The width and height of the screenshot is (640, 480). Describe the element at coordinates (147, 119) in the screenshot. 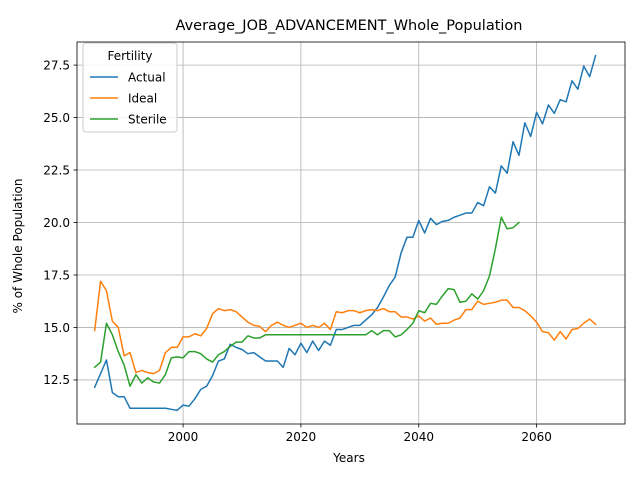

I see `legend-label-sterile: Sterile` at that location.